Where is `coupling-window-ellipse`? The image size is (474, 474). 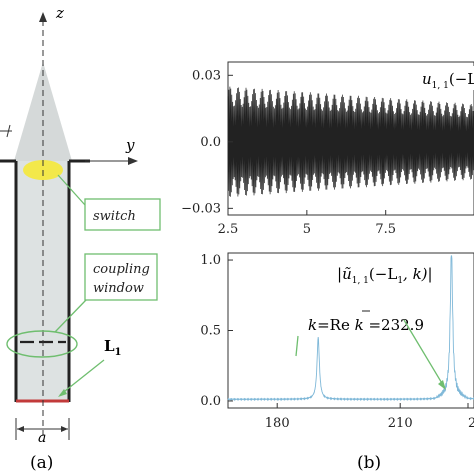
coupling-window-ellipse is located at coordinates (42, 344).